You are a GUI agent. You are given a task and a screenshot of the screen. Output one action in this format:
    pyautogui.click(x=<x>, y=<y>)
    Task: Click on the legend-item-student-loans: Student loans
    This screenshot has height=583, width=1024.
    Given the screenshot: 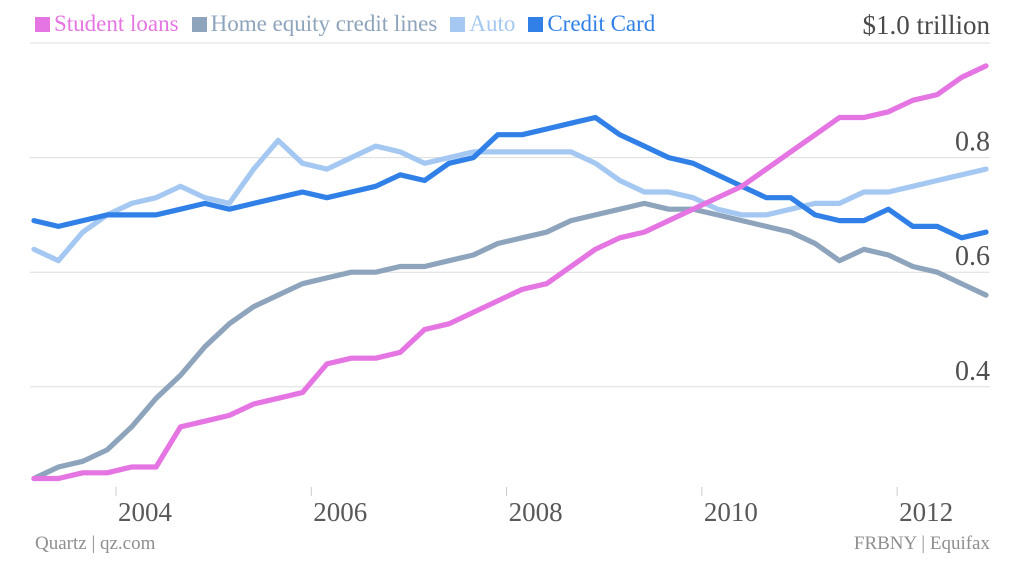 What is the action you would take?
    pyautogui.click(x=107, y=24)
    